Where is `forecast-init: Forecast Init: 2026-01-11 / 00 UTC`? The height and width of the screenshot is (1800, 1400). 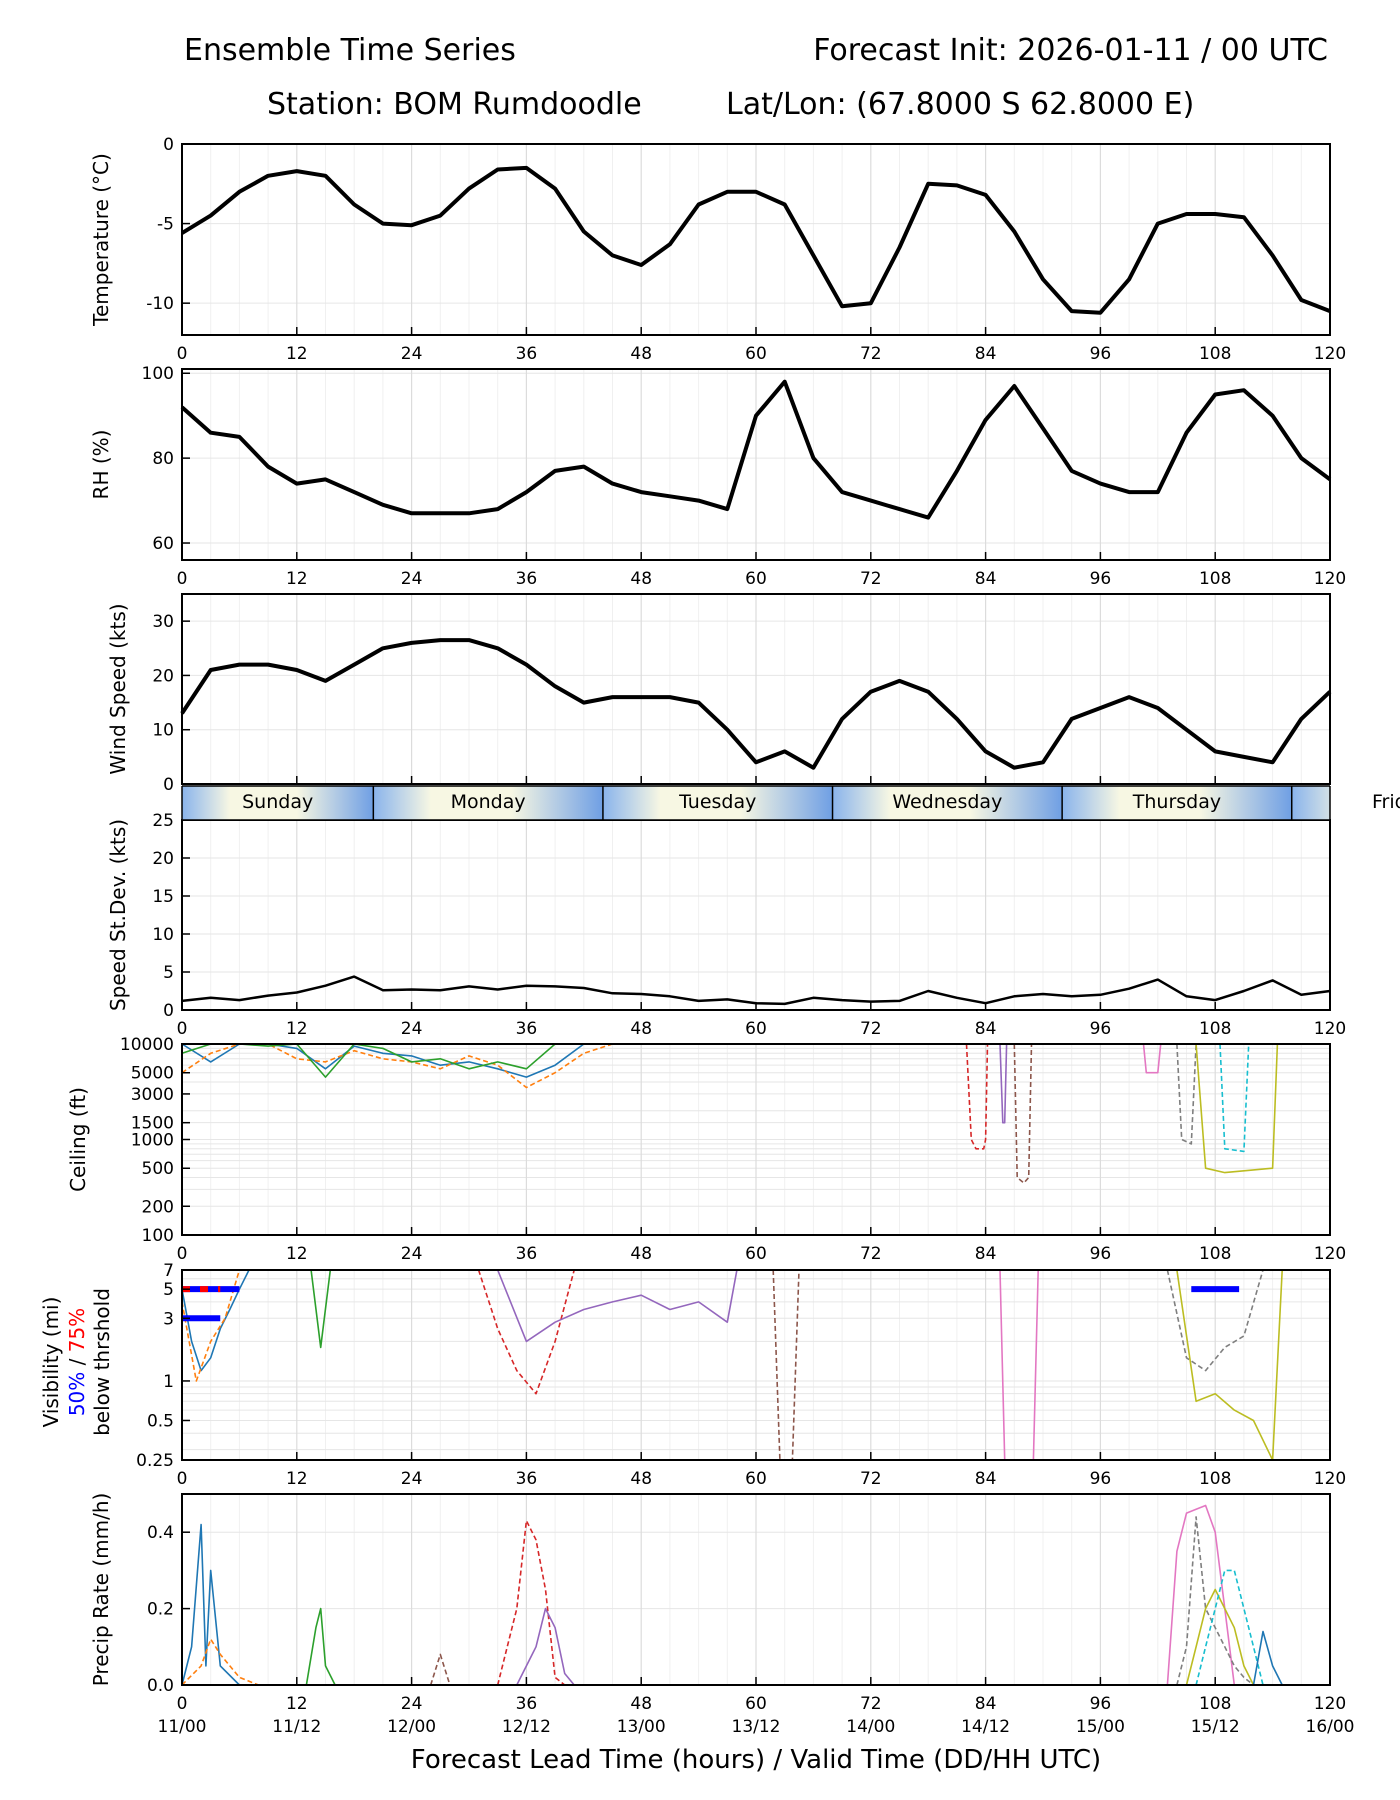
forecast-init: Forecast Init: 2026-01-11 / 00 UTC is located at coordinates (1070, 50).